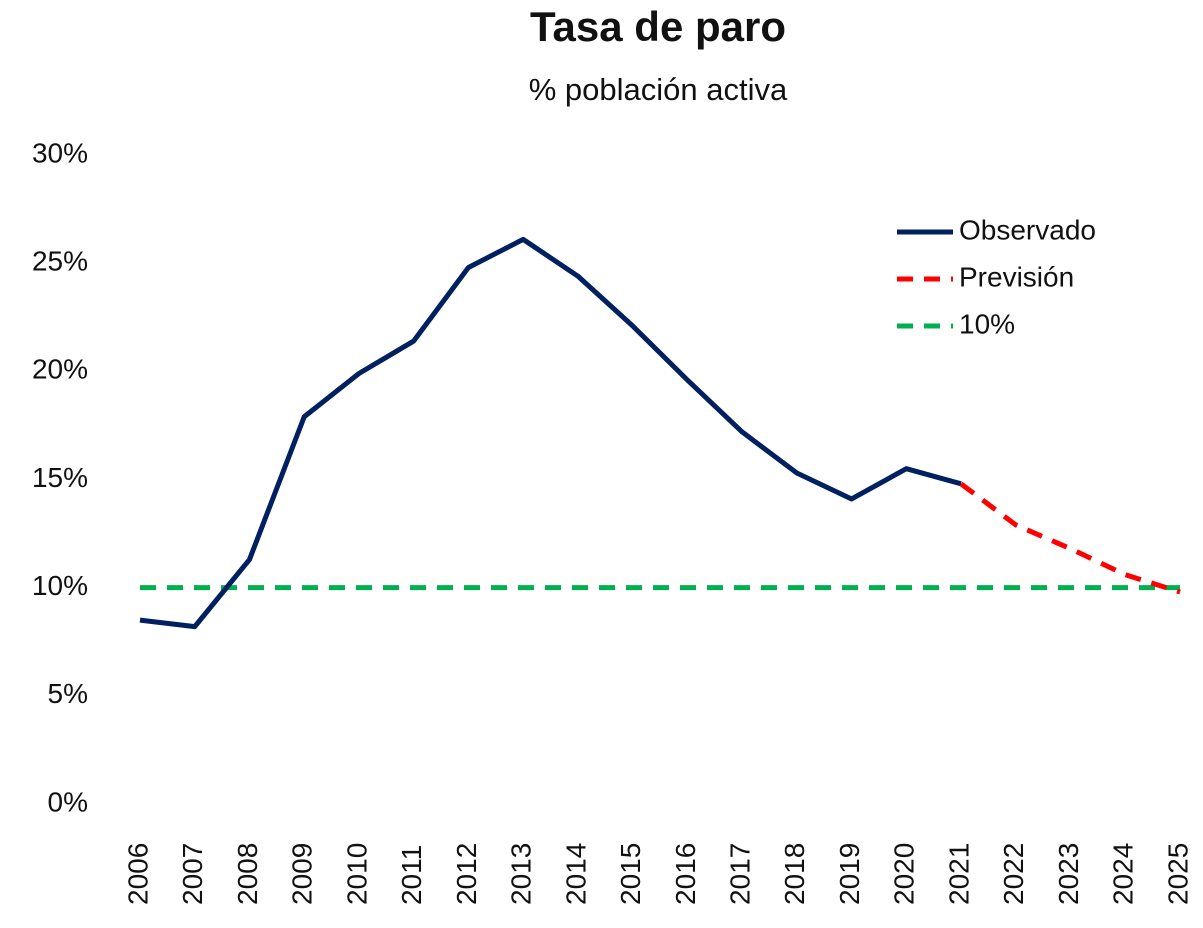 The image size is (1203, 928). What do you see at coordinates (575, 874) in the screenshot?
I see `x-tick-label: 2014` at bounding box center [575, 874].